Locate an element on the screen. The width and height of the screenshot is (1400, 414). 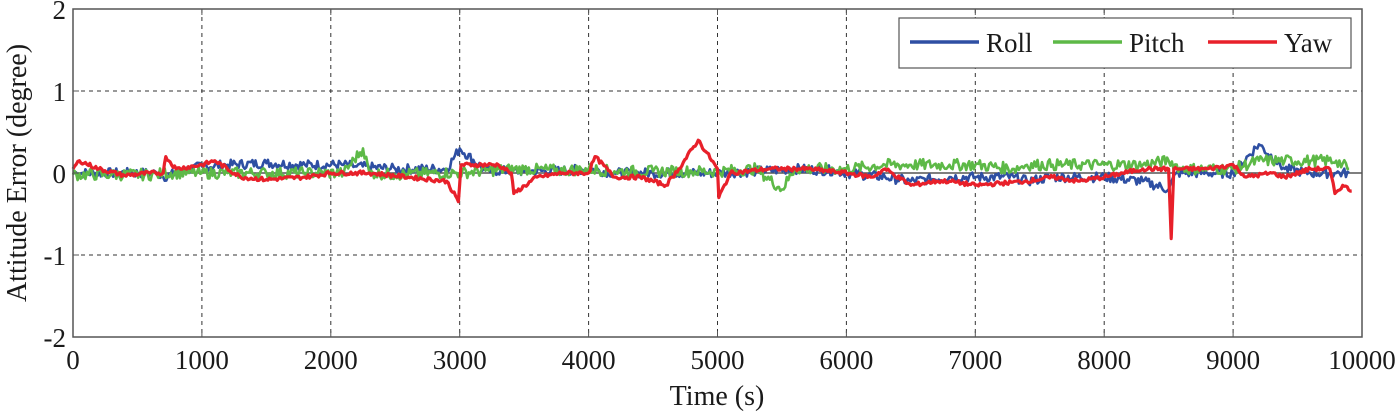
x-tick-label: 2000 is located at coordinates (331, 360).